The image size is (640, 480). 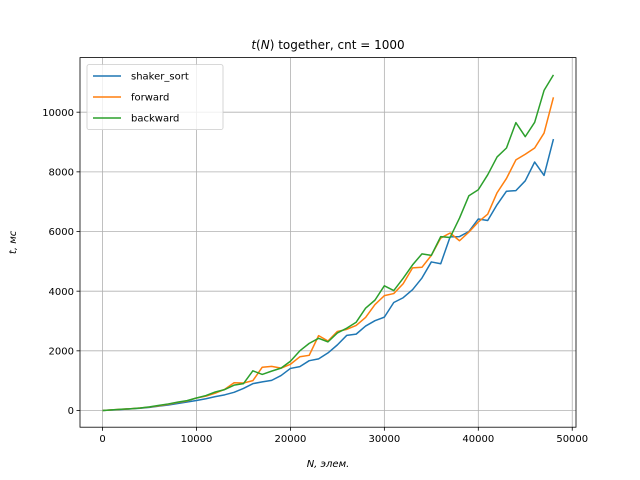 I want to click on x-axis-label: N, элем., so click(x=328, y=464).